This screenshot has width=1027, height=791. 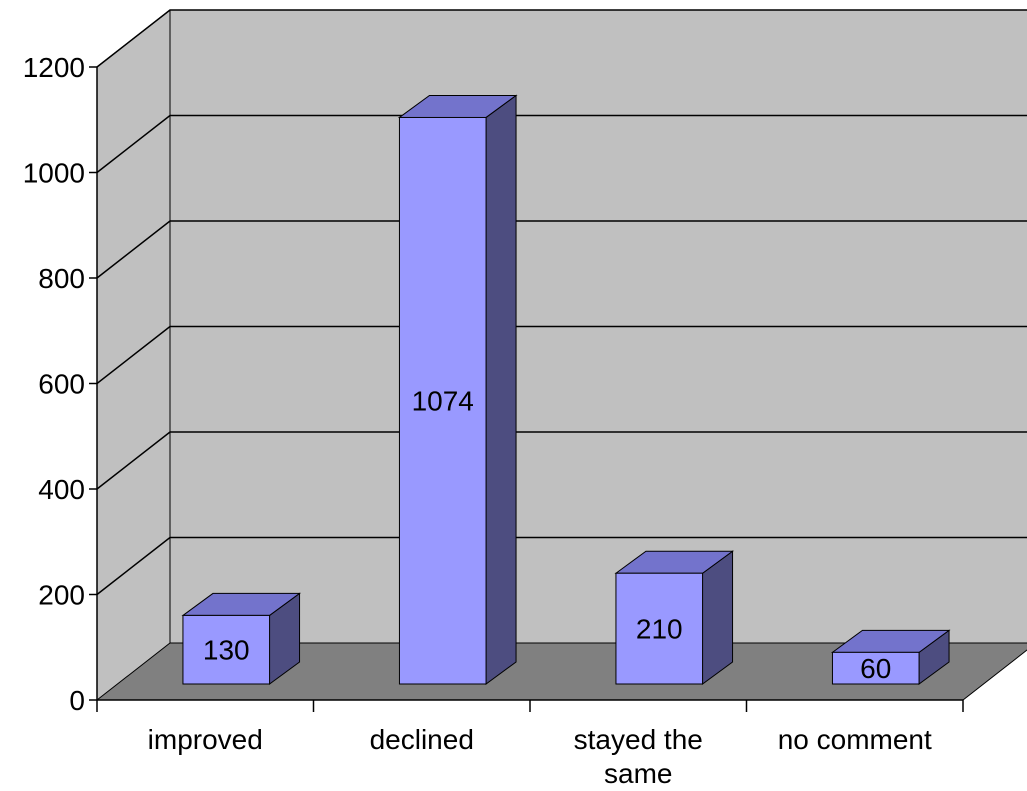 I want to click on y-tick-label: 1000, so click(x=54, y=173).